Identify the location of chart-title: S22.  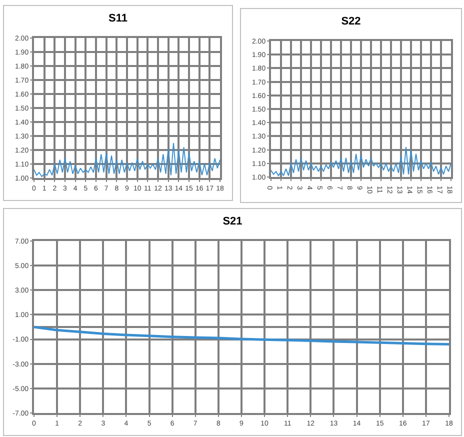
(351, 22).